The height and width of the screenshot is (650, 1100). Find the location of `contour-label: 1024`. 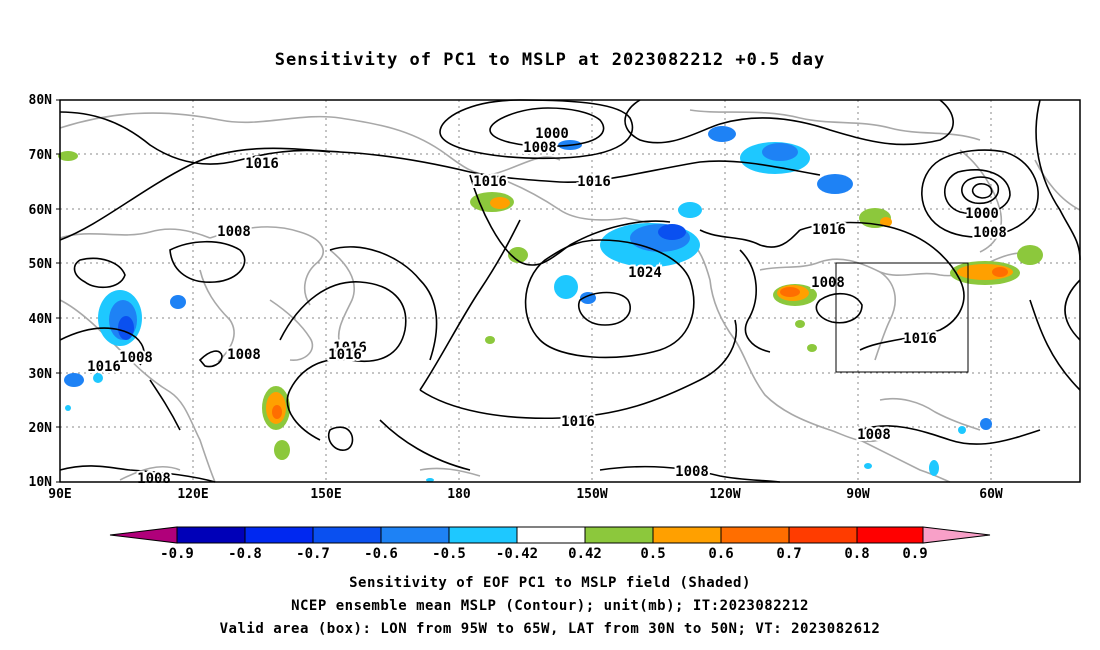

contour-label: 1024 is located at coordinates (645, 273).